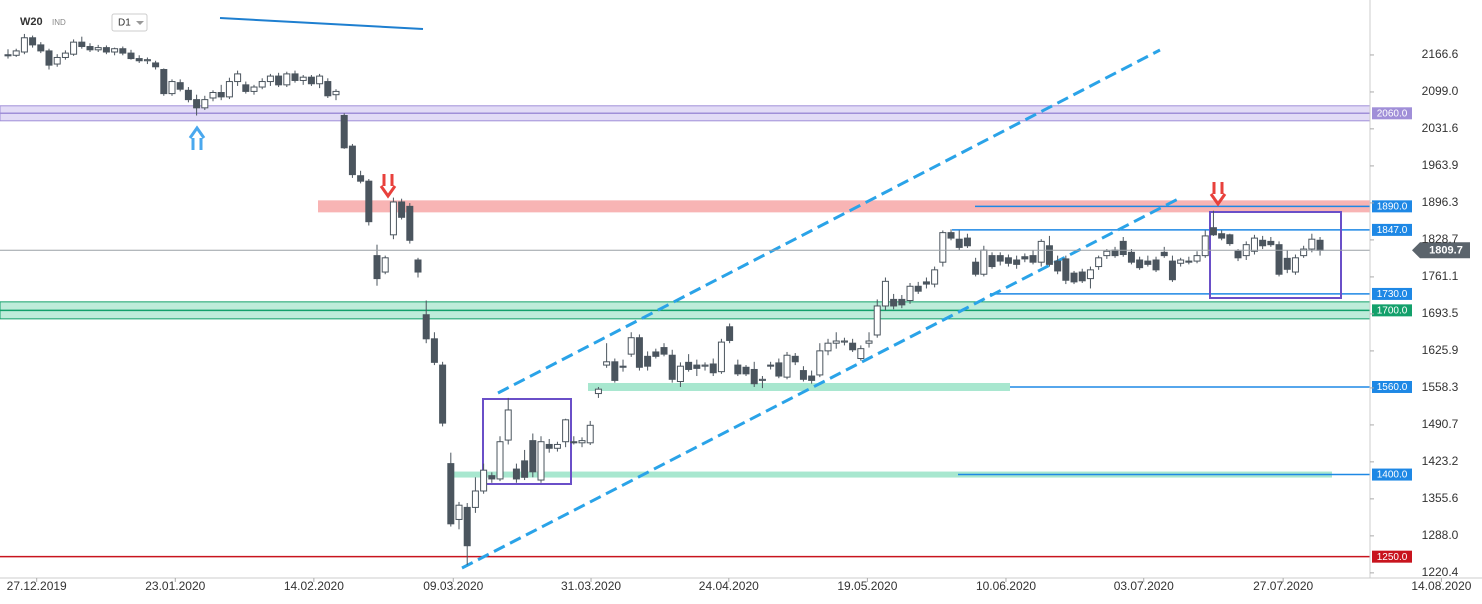 The image size is (1482, 604). Describe the element at coordinates (124, 23) in the screenshot. I see `interval: D1` at that location.